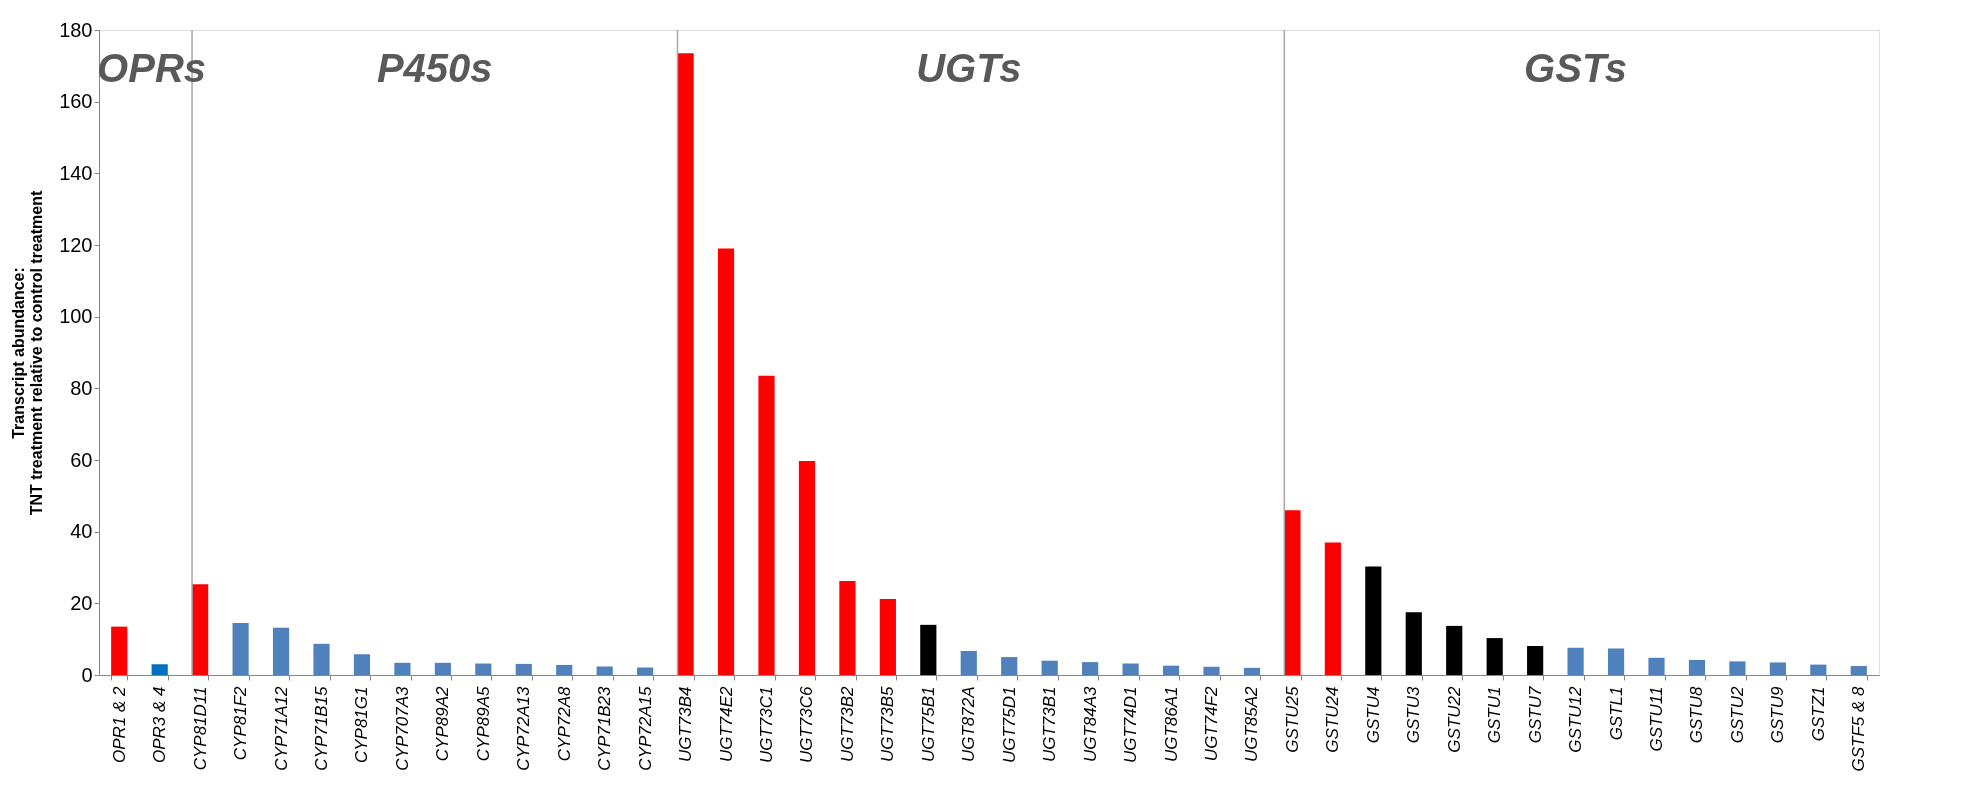 The height and width of the screenshot is (808, 1966). What do you see at coordinates (200, 728) in the screenshot?
I see `x-tick-label: CYP81D11` at bounding box center [200, 728].